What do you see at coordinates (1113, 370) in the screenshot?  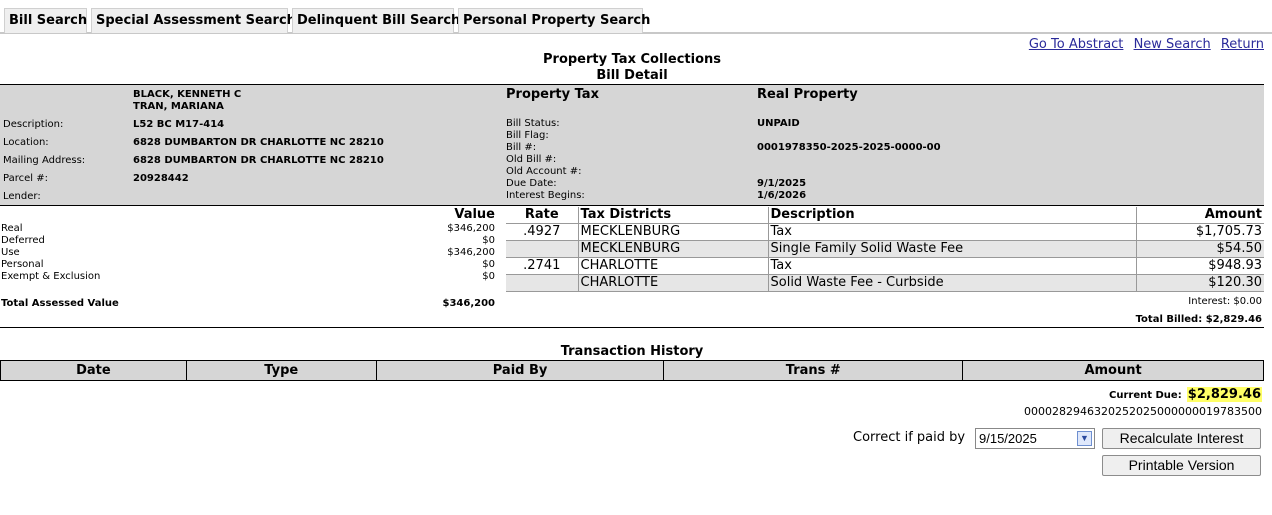 I see `trans-amount-header: Amount` at bounding box center [1113, 370].